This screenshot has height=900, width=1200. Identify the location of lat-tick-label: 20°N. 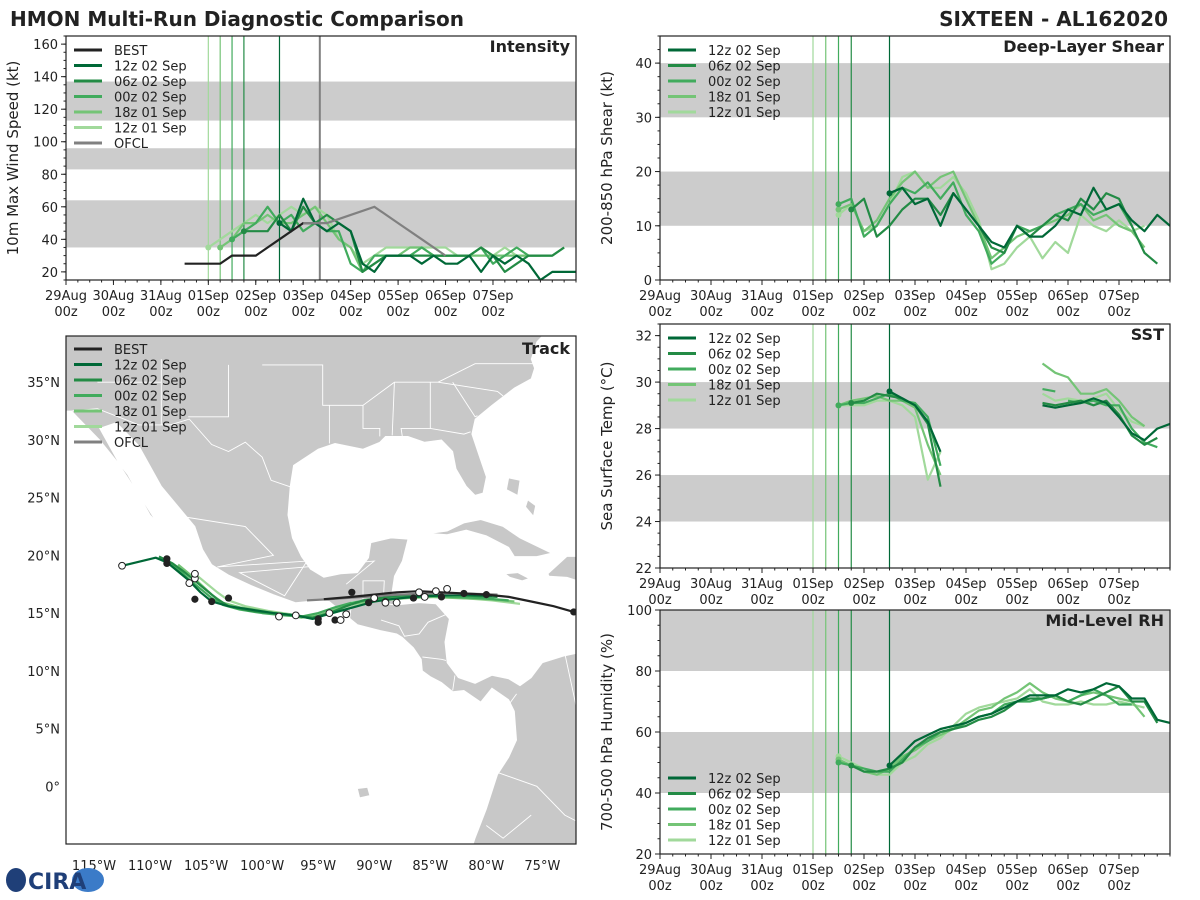
(43, 556).